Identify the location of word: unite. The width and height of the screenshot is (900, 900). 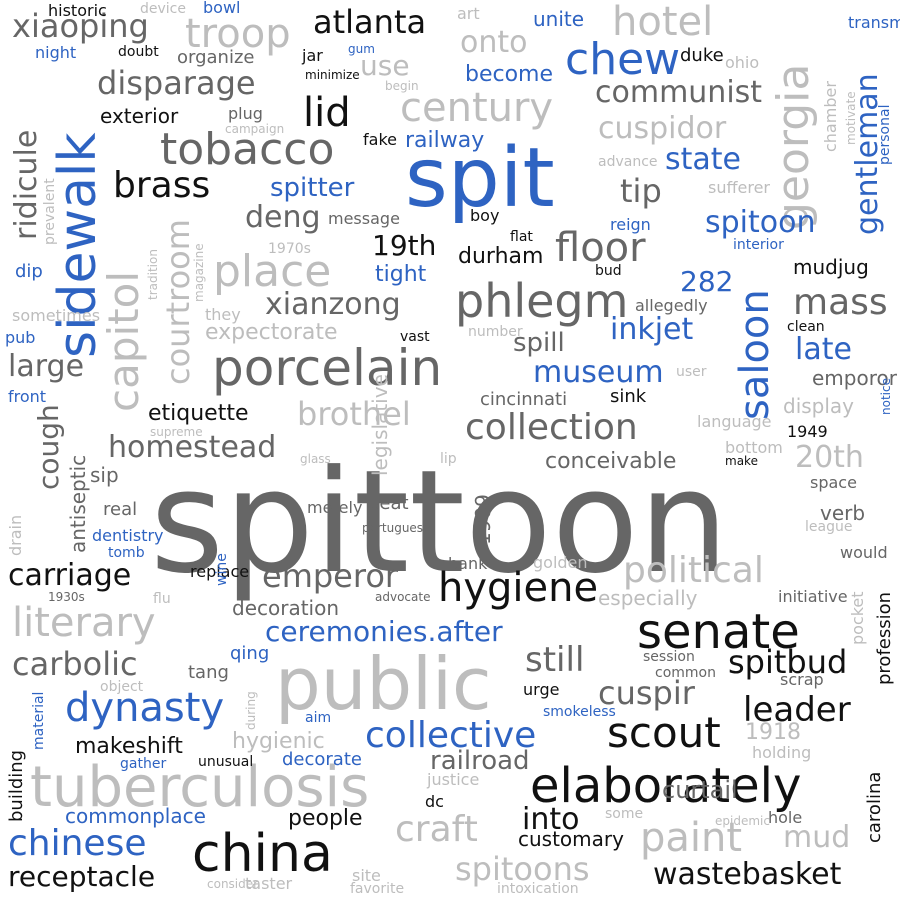
(559, 19).